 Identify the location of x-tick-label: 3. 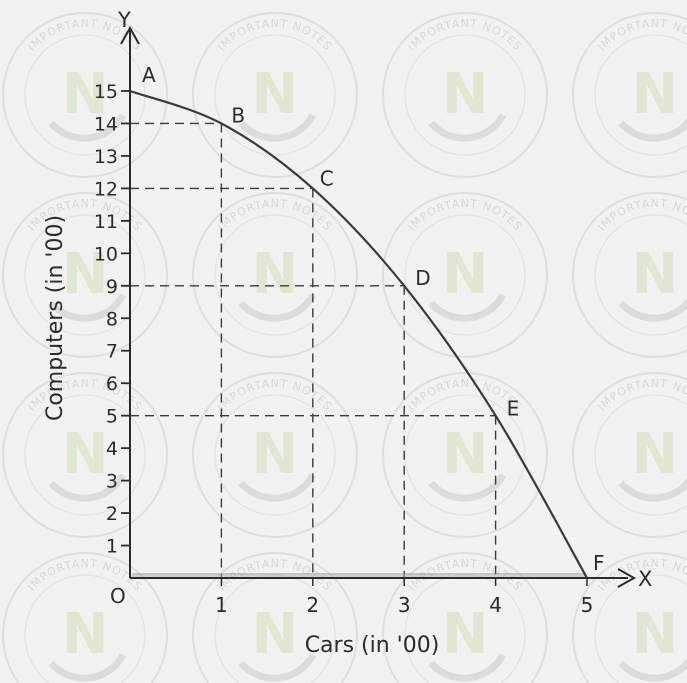
(404, 605).